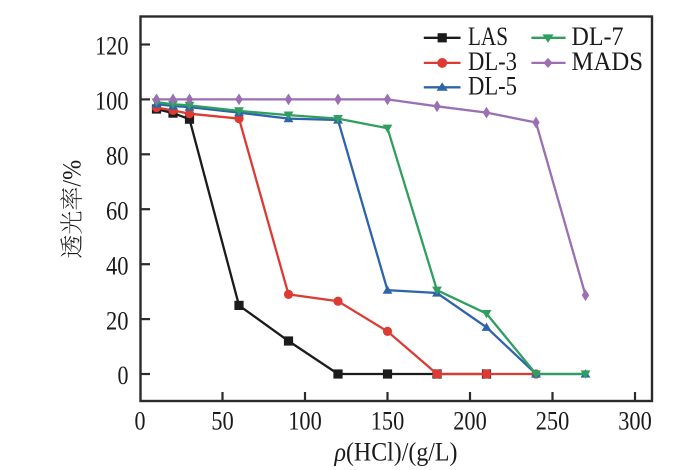  I want to click on svg-text: 250, so click(553, 421).